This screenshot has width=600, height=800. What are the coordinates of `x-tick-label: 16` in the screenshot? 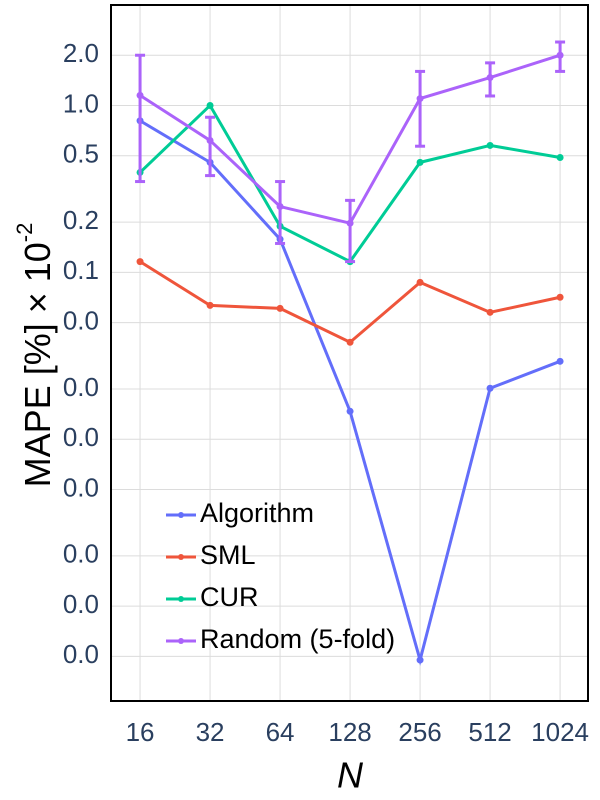 It's located at (140, 732).